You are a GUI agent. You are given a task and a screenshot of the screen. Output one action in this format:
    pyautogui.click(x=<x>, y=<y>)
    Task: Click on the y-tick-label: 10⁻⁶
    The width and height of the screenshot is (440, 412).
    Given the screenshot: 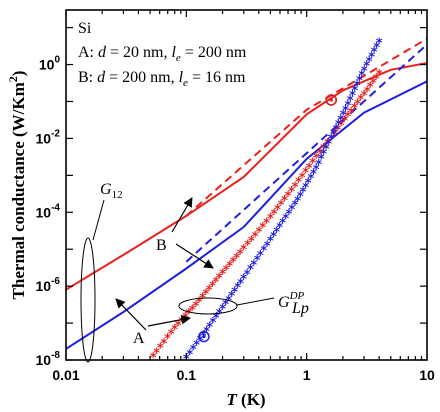 What is the action you would take?
    pyautogui.click(x=48, y=285)
    